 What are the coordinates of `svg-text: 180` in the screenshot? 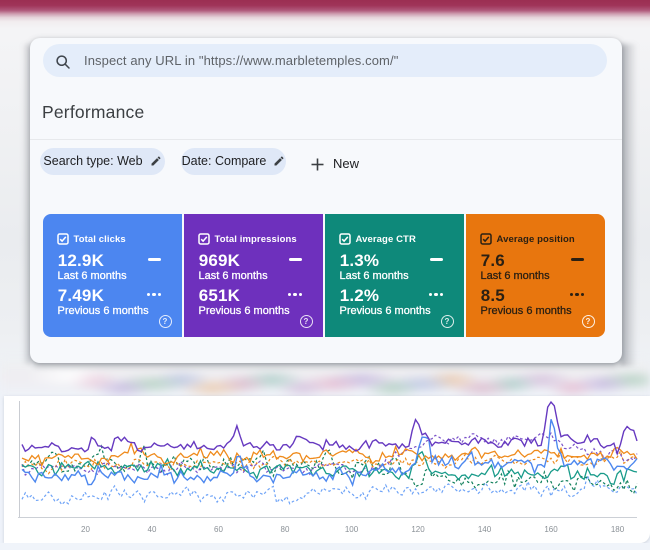 It's located at (618, 529).